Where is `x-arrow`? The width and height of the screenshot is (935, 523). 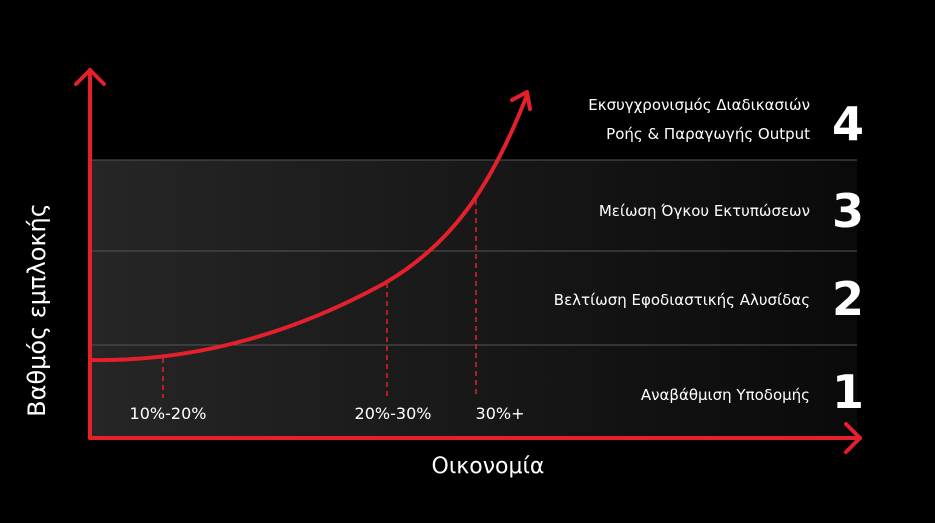 x-arrow is located at coordinates (853, 438).